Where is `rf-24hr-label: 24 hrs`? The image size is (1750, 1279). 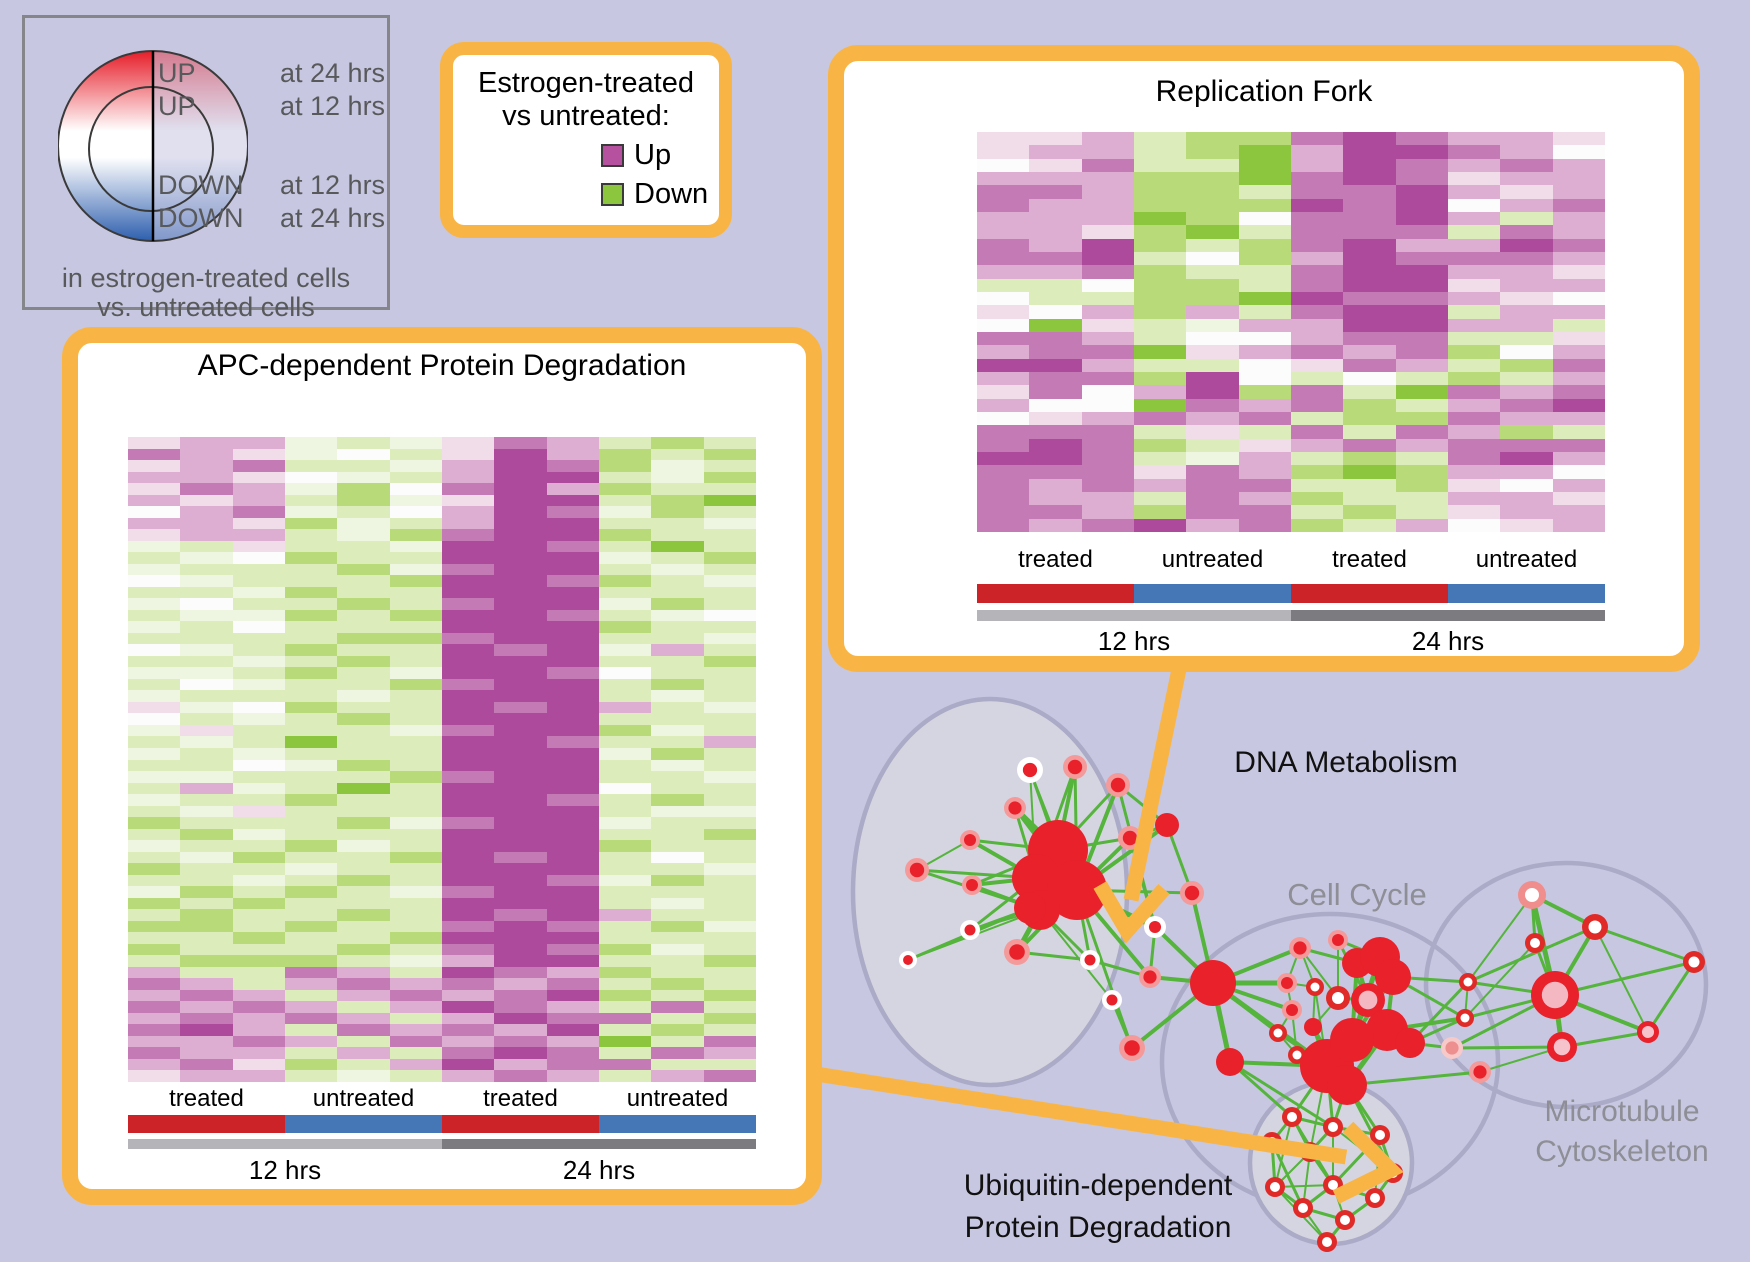
rf-24hr-label: 24 hrs is located at coordinates (1448, 641).